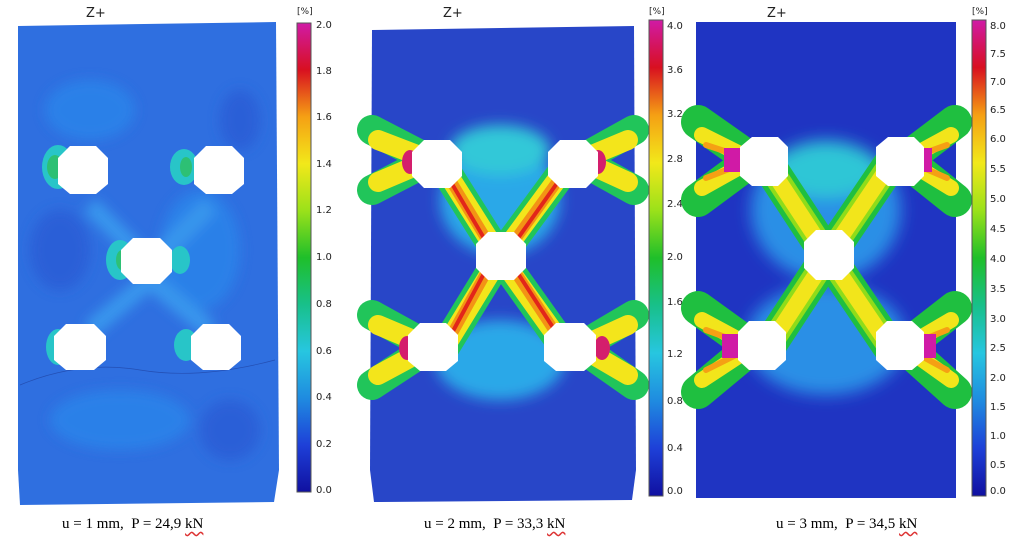 The image size is (1024, 546). Describe the element at coordinates (324, 164) in the screenshot. I see `colorbar-tick: 1.4` at that location.